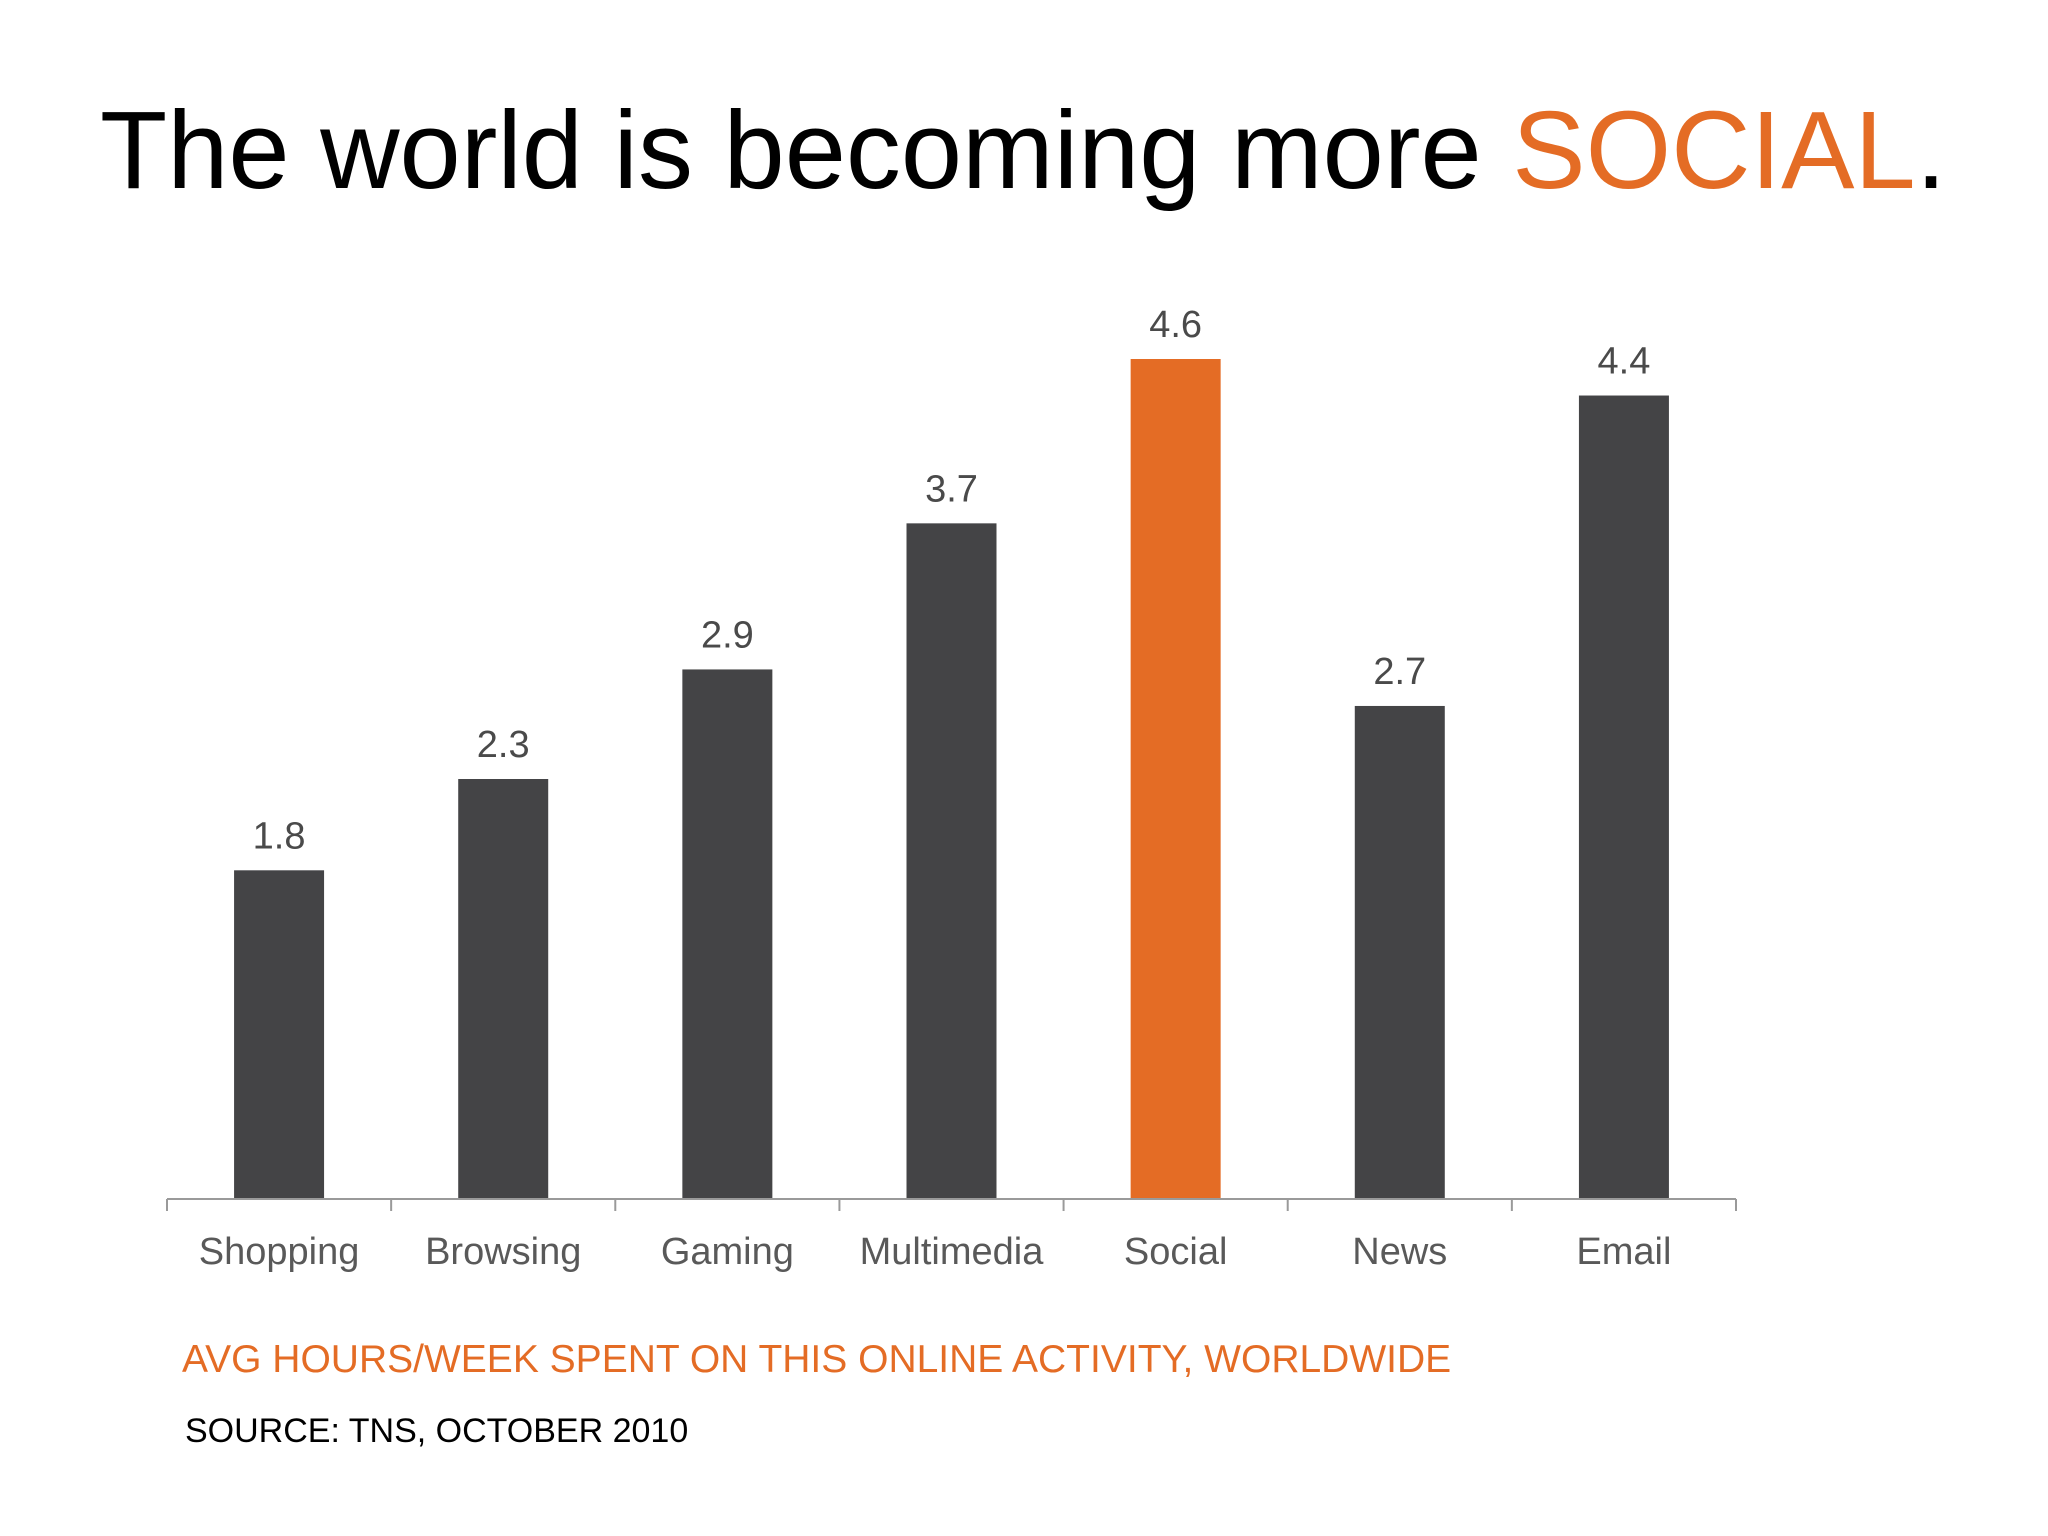 The image size is (2048, 1536). Describe the element at coordinates (727, 1252) in the screenshot. I see `category-label-gaming: Gaming` at that location.